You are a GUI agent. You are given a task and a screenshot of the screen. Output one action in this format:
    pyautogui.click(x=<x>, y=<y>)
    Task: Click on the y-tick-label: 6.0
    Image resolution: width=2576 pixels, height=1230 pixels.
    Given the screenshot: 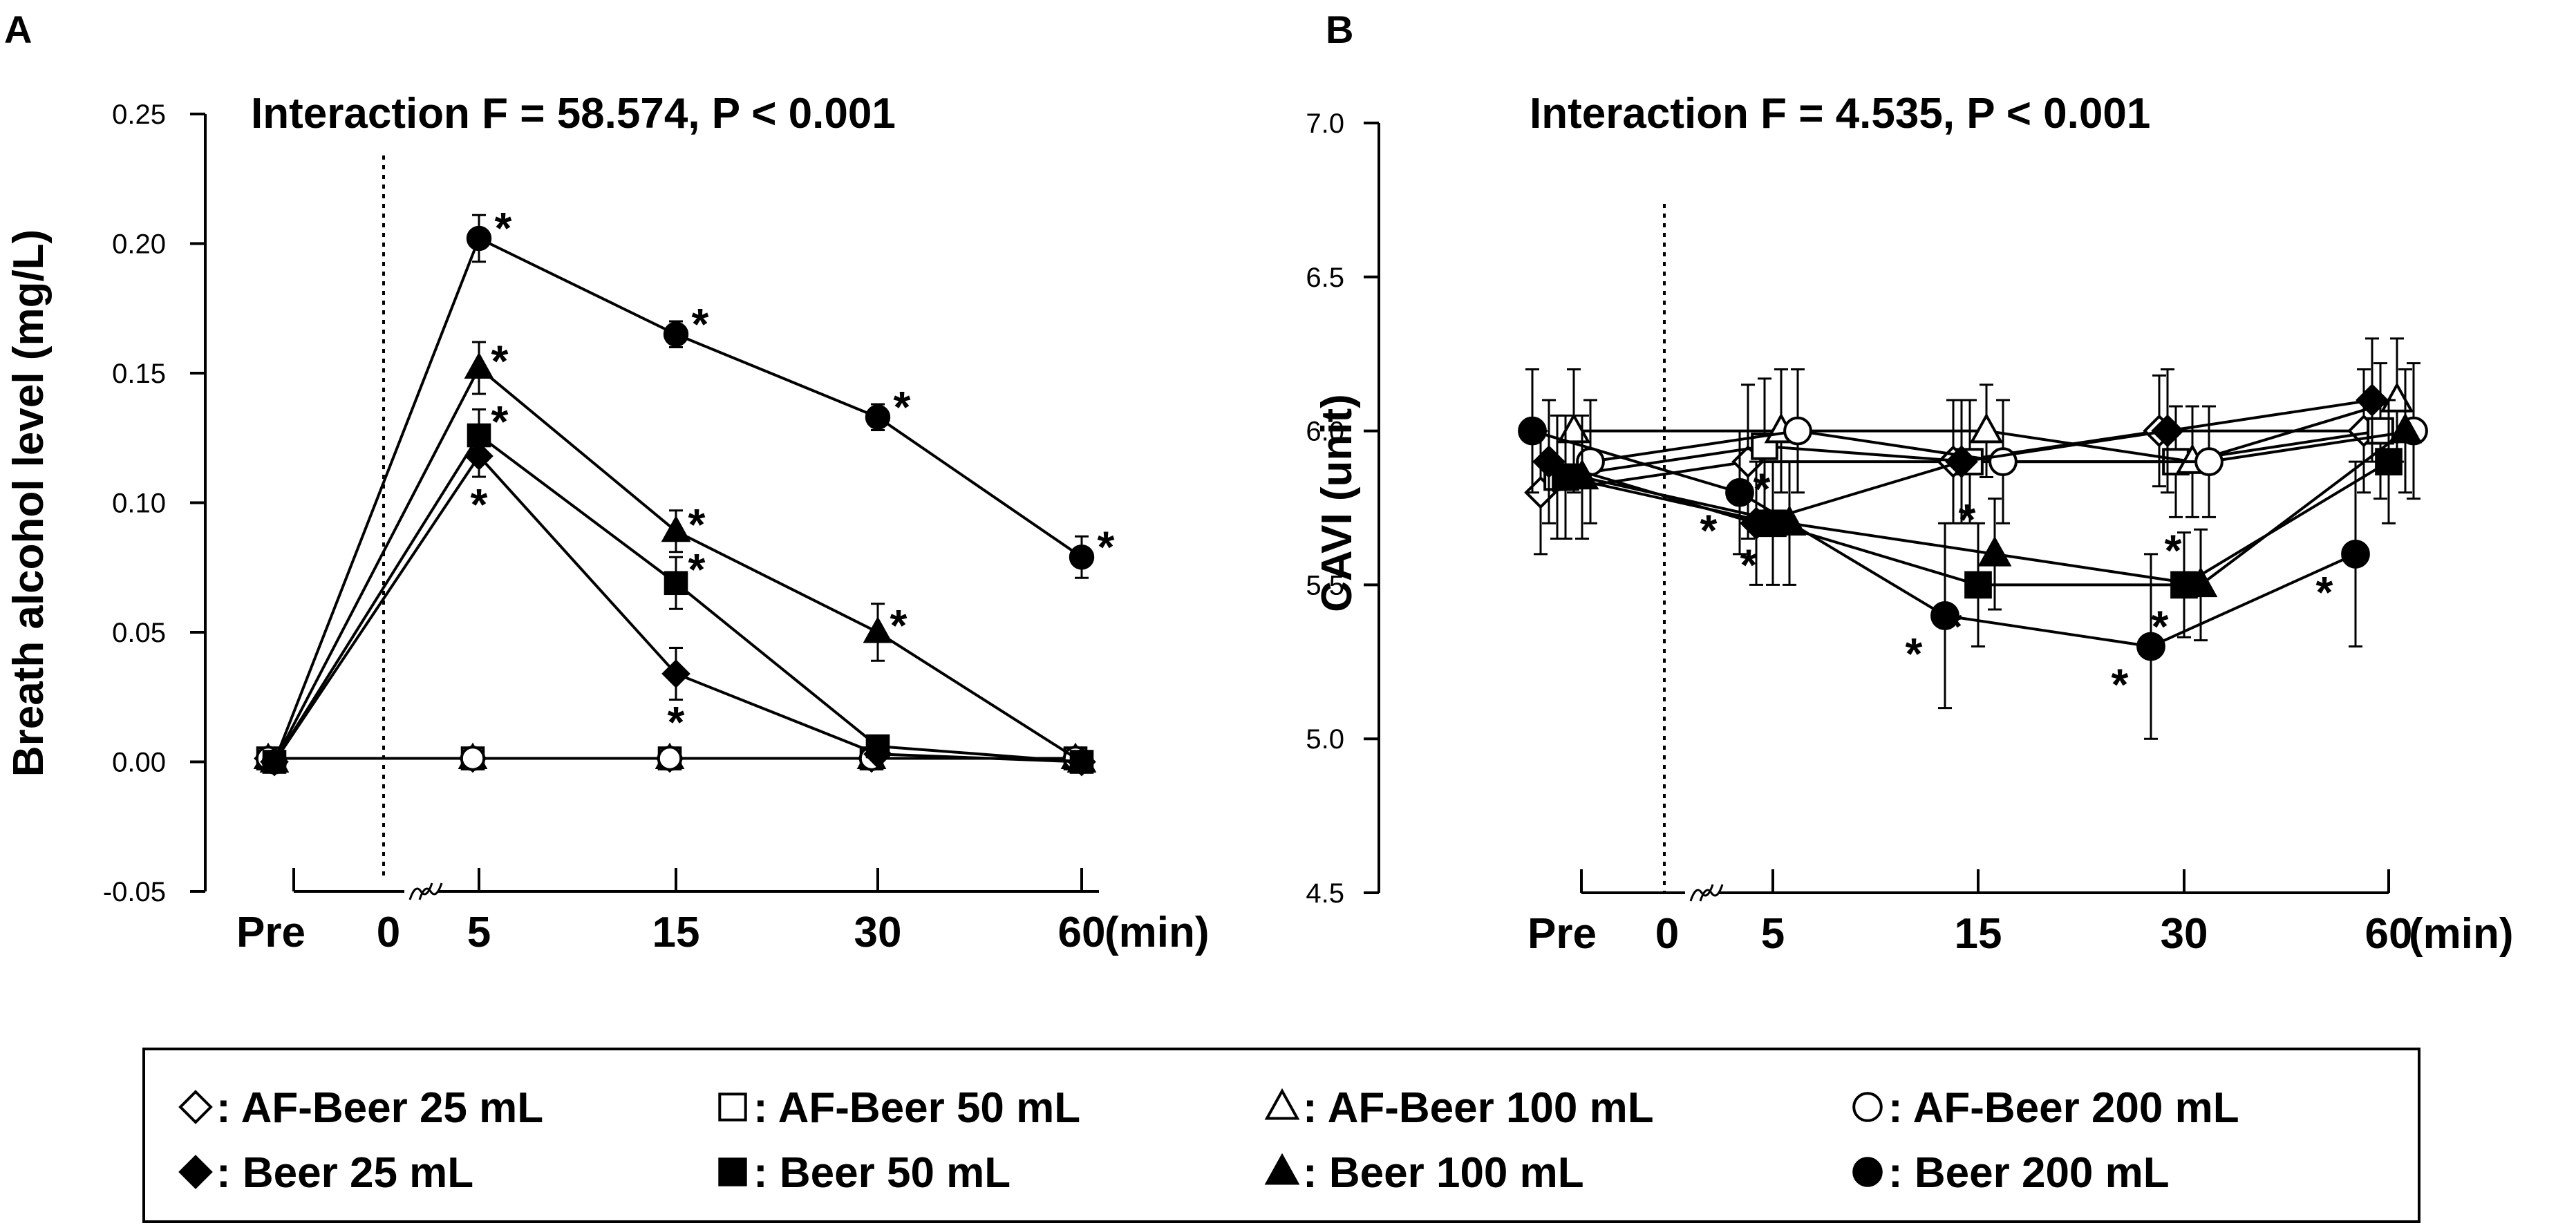 What is the action you would take?
    pyautogui.click(x=1325, y=432)
    